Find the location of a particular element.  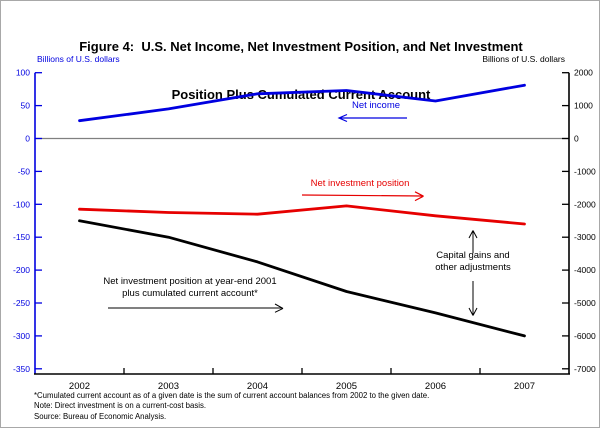

net-investment-position-annotation: Net investment position is located at coordinates (360, 183).